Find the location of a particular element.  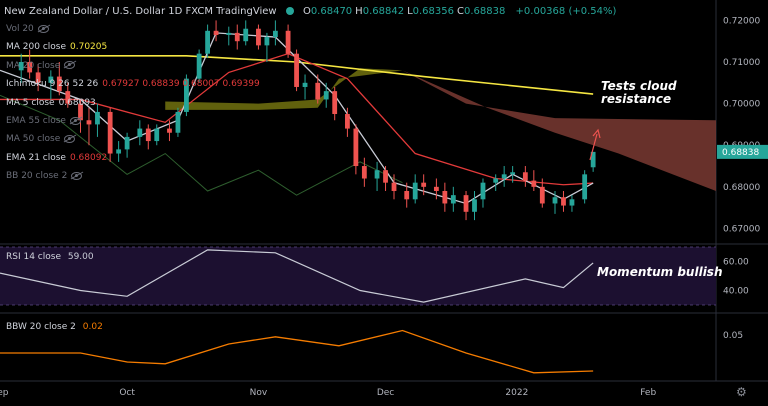

legend-value: 0.68092 is located at coordinates (88, 157).